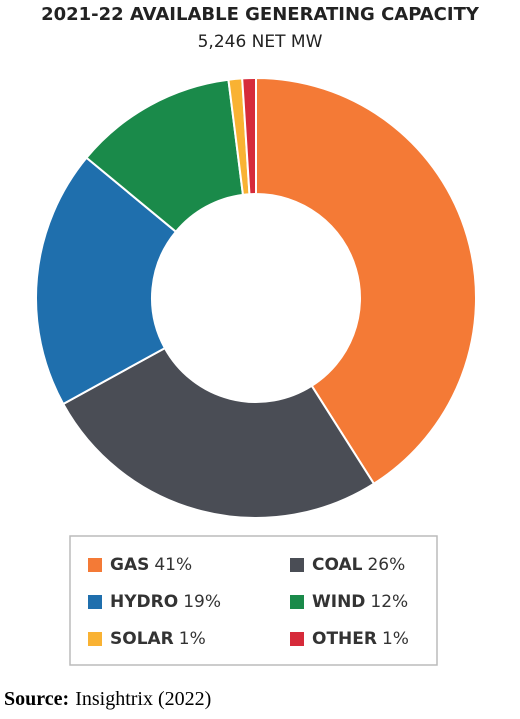 This screenshot has height=719, width=520. Describe the element at coordinates (143, 699) in the screenshot. I see `source-text: Insightrix (2022)` at that location.